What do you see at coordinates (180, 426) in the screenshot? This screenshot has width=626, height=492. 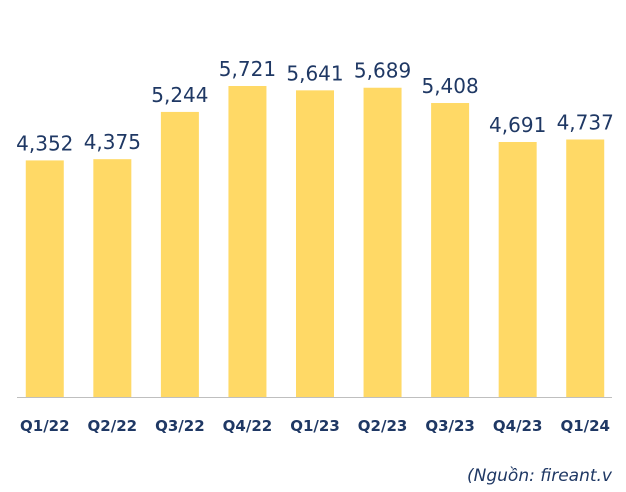 I see `x-tick-label: Q3/22` at bounding box center [180, 426].